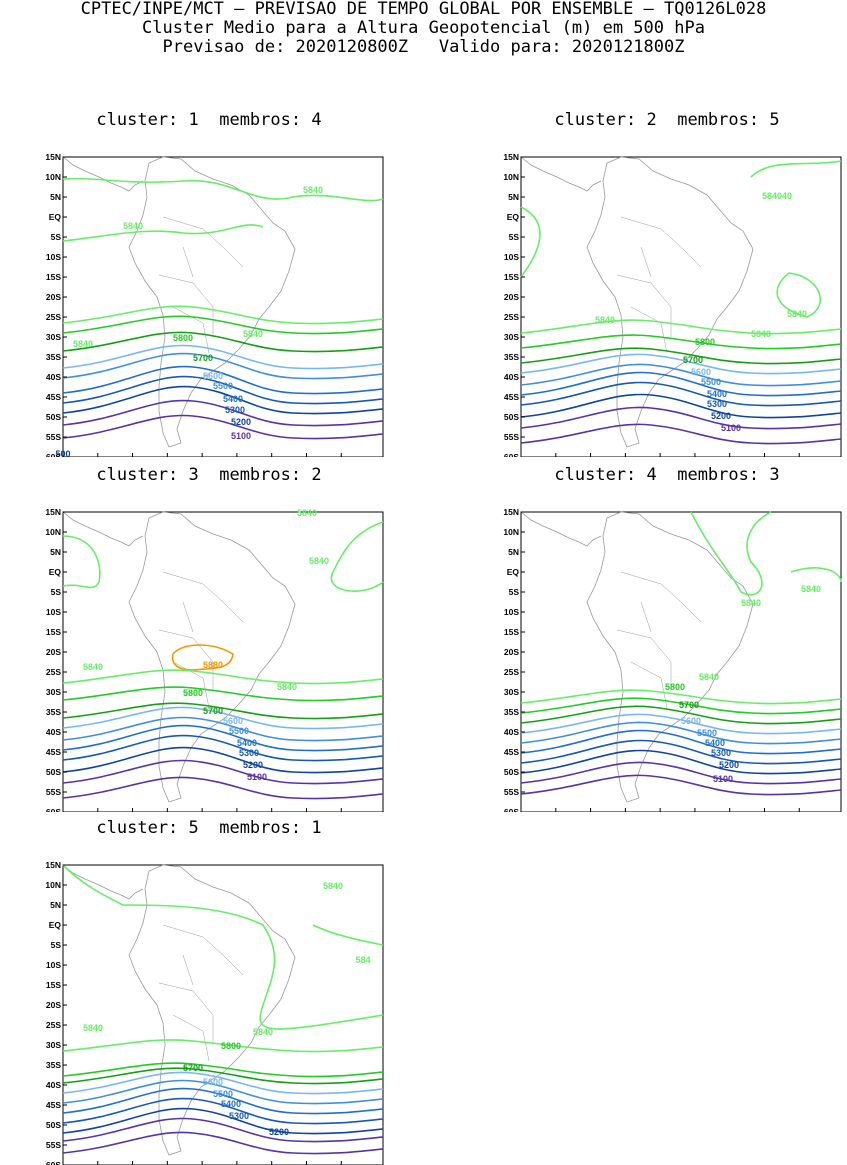 Image resolution: width=847 pixels, height=1165 pixels. I want to click on contour-label: 584, so click(362, 960).